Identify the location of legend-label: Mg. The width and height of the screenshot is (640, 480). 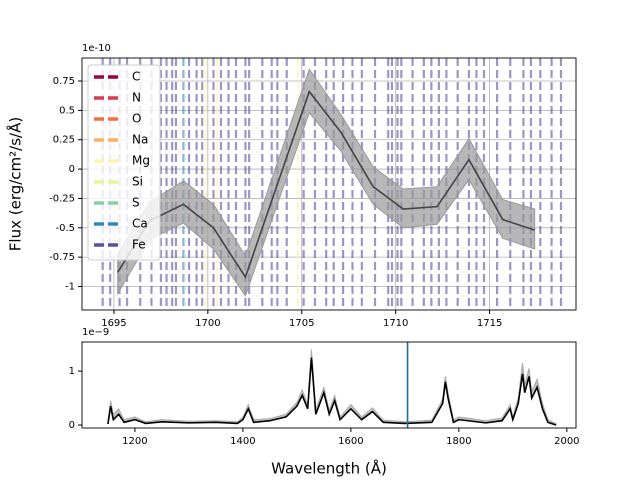
(141, 161).